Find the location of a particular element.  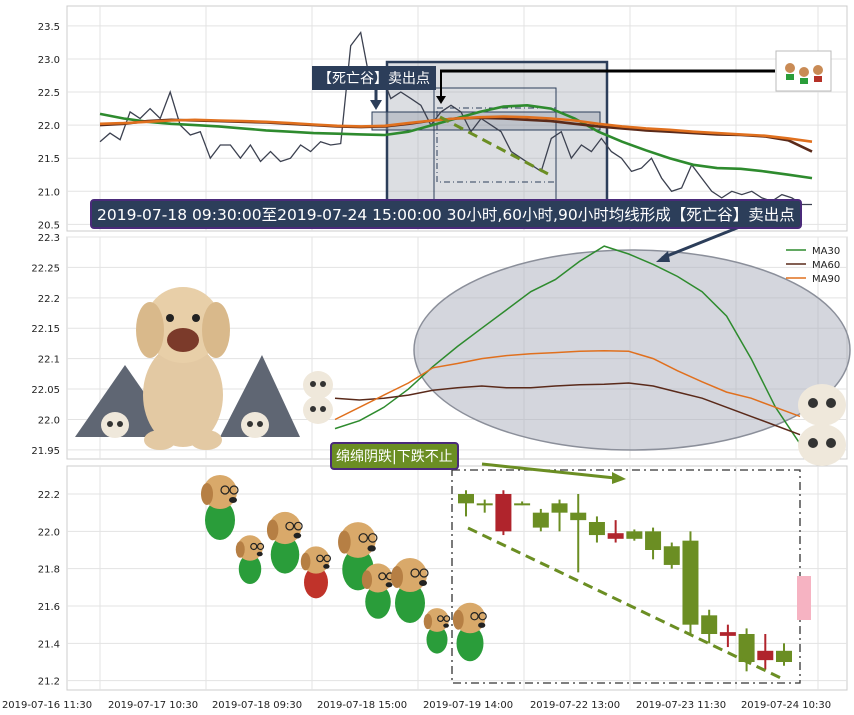

poodle-sticker is located at coordinates (183, 368).